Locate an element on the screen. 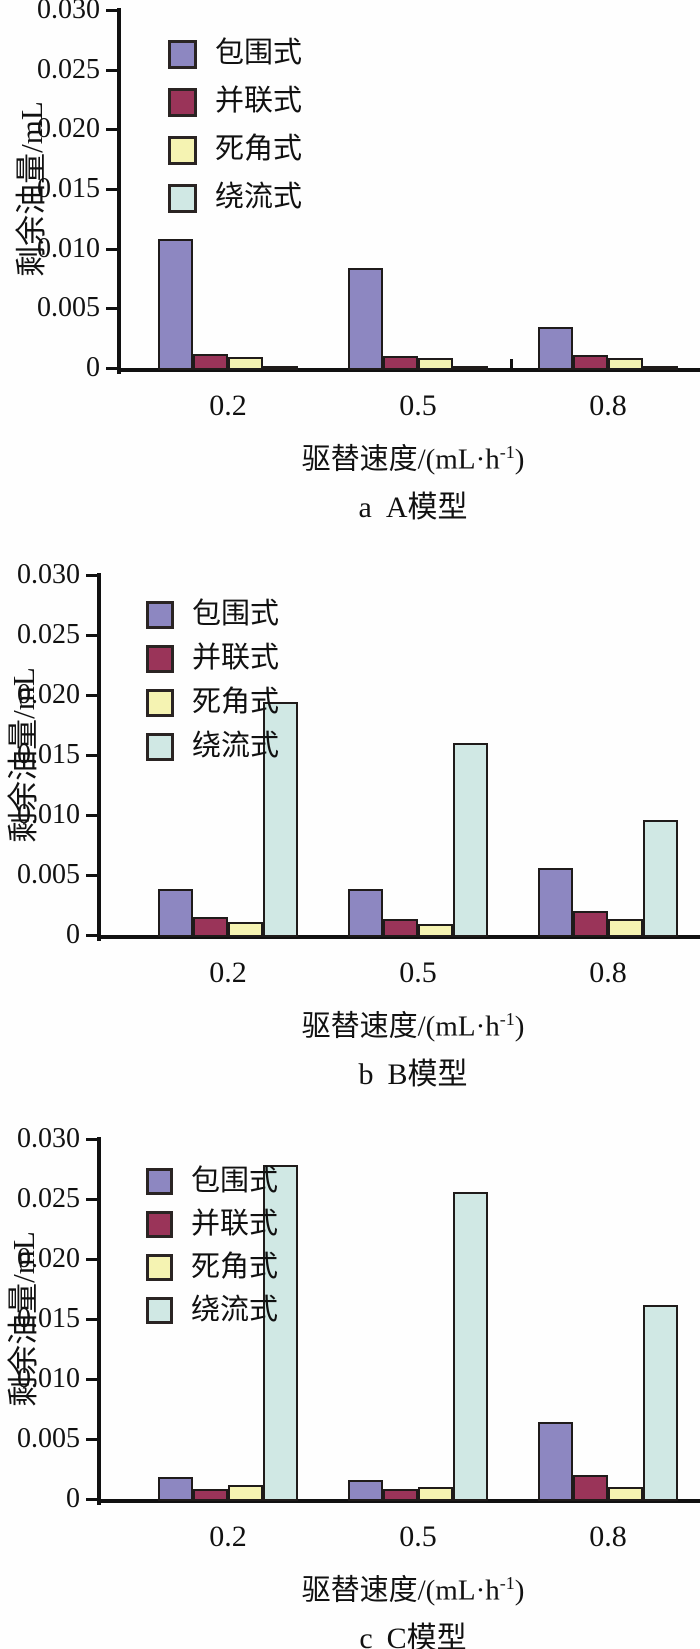 The height and width of the screenshot is (1649, 700). y-tick-label: 0 is located at coordinates (73, 934).